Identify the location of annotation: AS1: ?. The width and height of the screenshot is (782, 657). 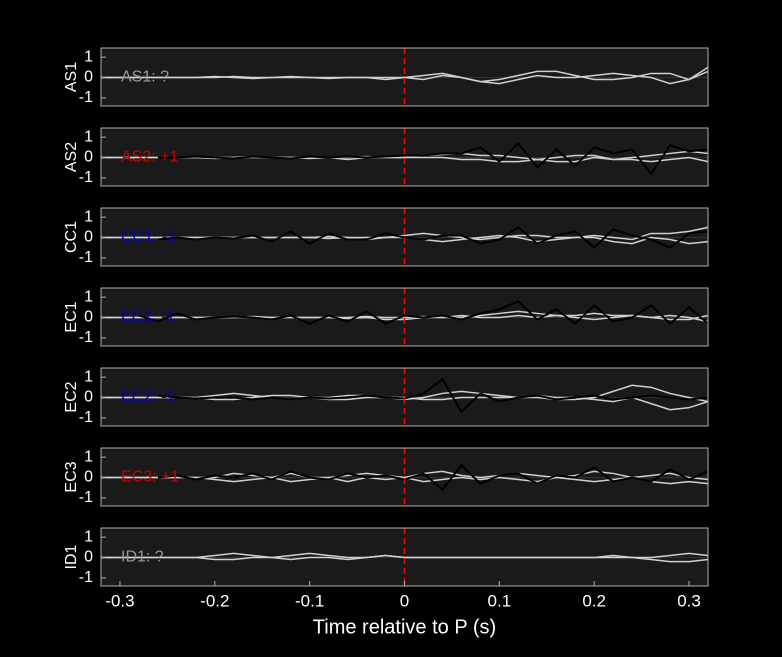
(145, 77).